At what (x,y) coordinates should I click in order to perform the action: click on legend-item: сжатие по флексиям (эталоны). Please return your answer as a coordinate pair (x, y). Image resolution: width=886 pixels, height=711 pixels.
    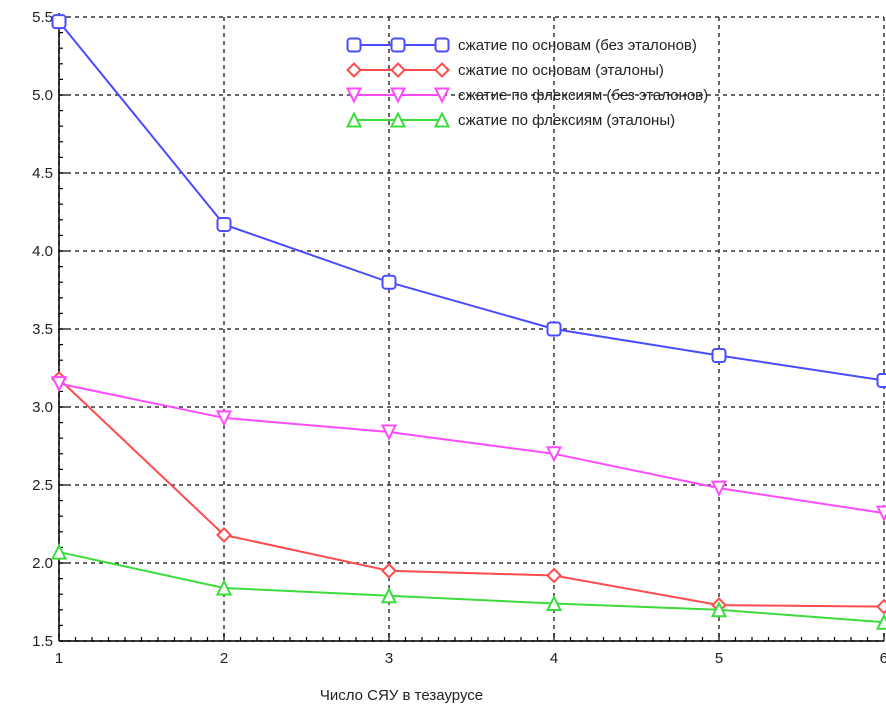
    Looking at the image, I should click on (512, 120).